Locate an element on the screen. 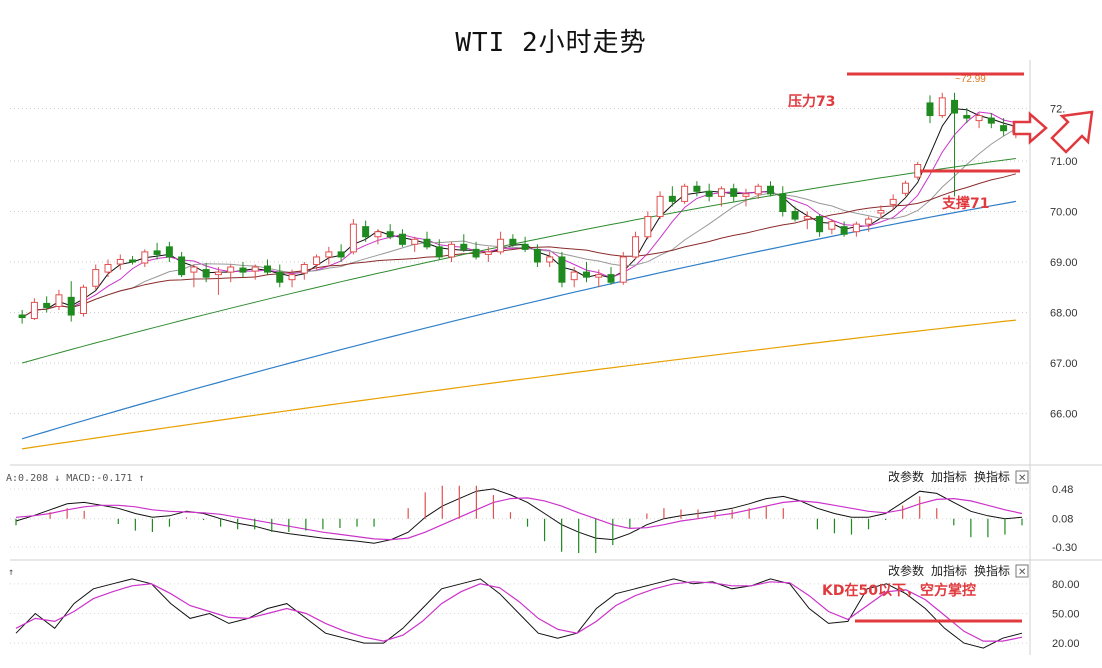 The image size is (1102, 668). d-line is located at coordinates (519, 611).